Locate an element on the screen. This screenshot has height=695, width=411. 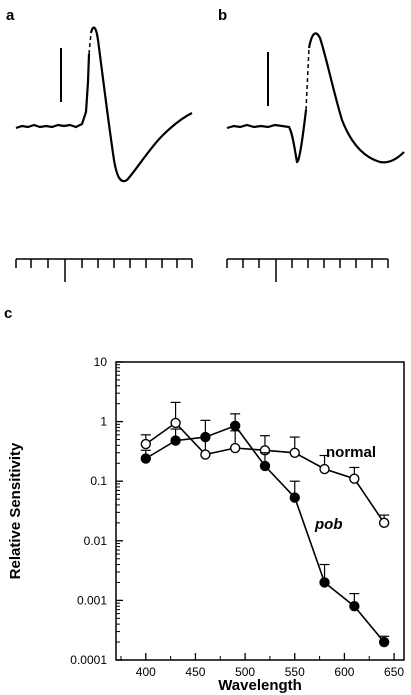
x-tick-label: 400 is located at coordinates (146, 672).